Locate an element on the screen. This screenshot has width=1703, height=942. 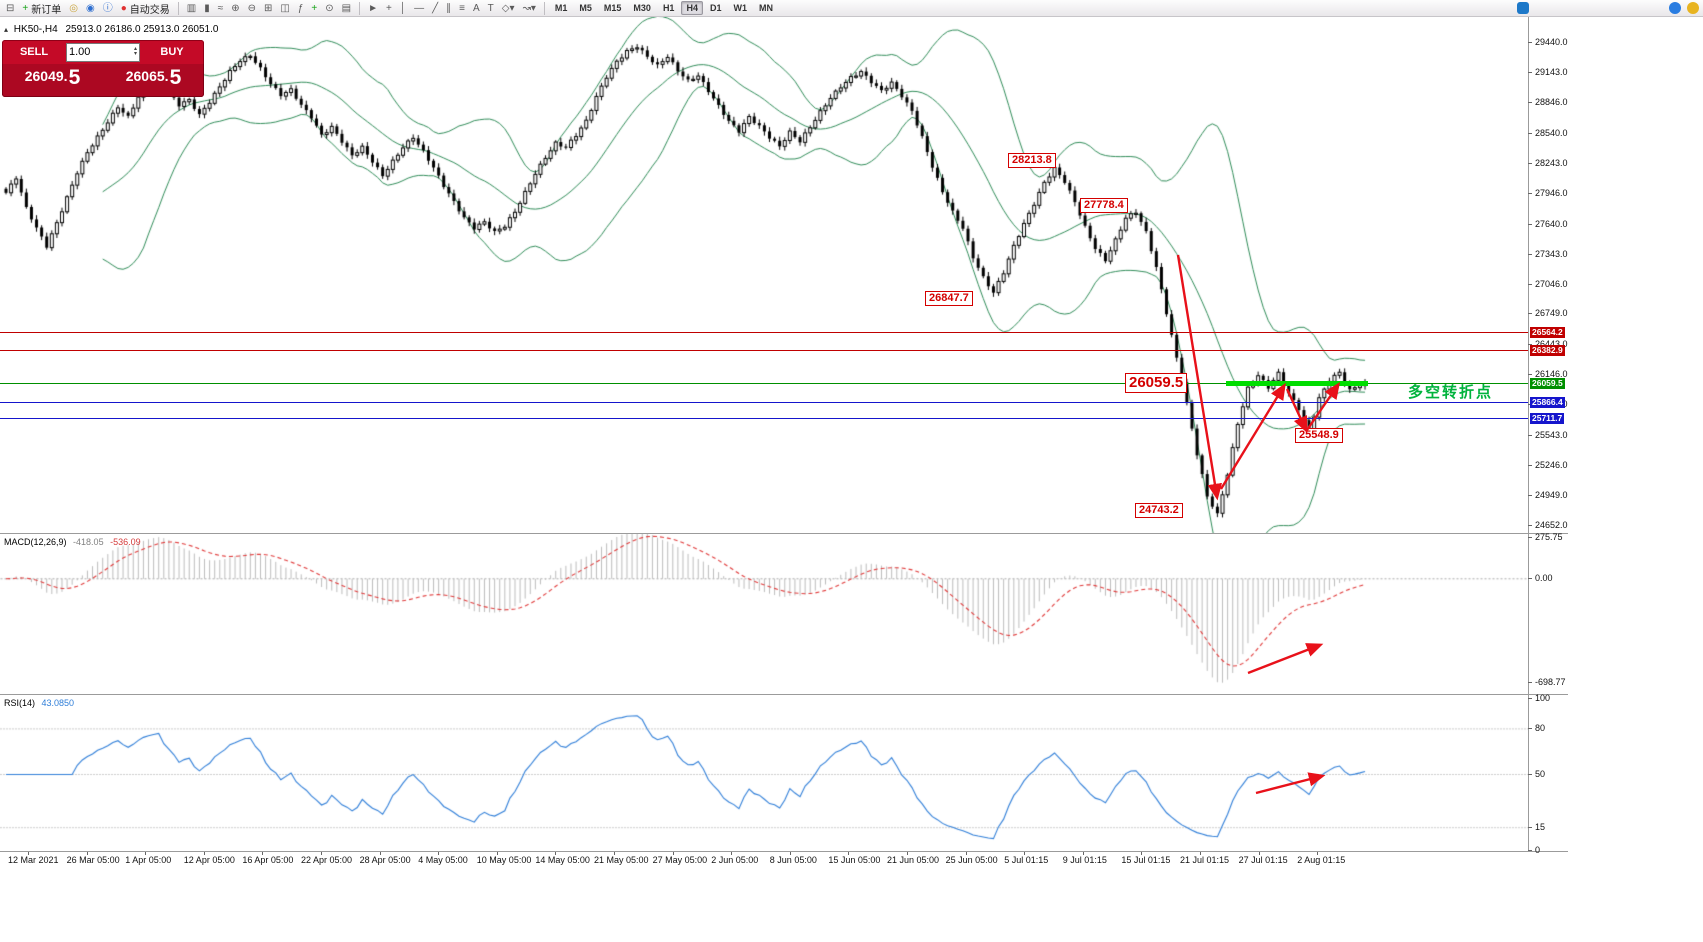
grid-icon: ⊞ is located at coordinates (268, 8).